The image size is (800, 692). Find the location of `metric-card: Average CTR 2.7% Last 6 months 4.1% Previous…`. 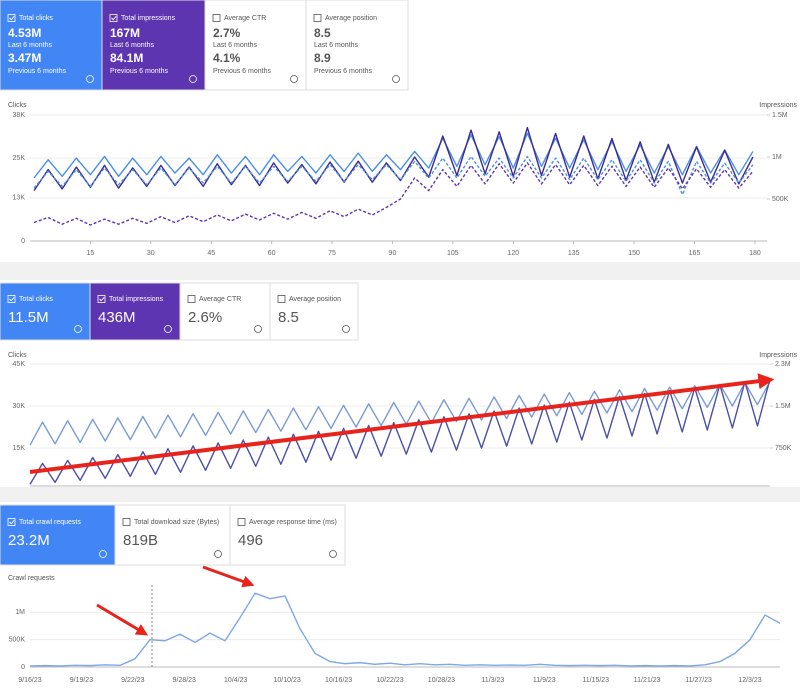

metric-card: Average CTR 2.7% Last 6 months 4.1% Previous… is located at coordinates (255, 45).